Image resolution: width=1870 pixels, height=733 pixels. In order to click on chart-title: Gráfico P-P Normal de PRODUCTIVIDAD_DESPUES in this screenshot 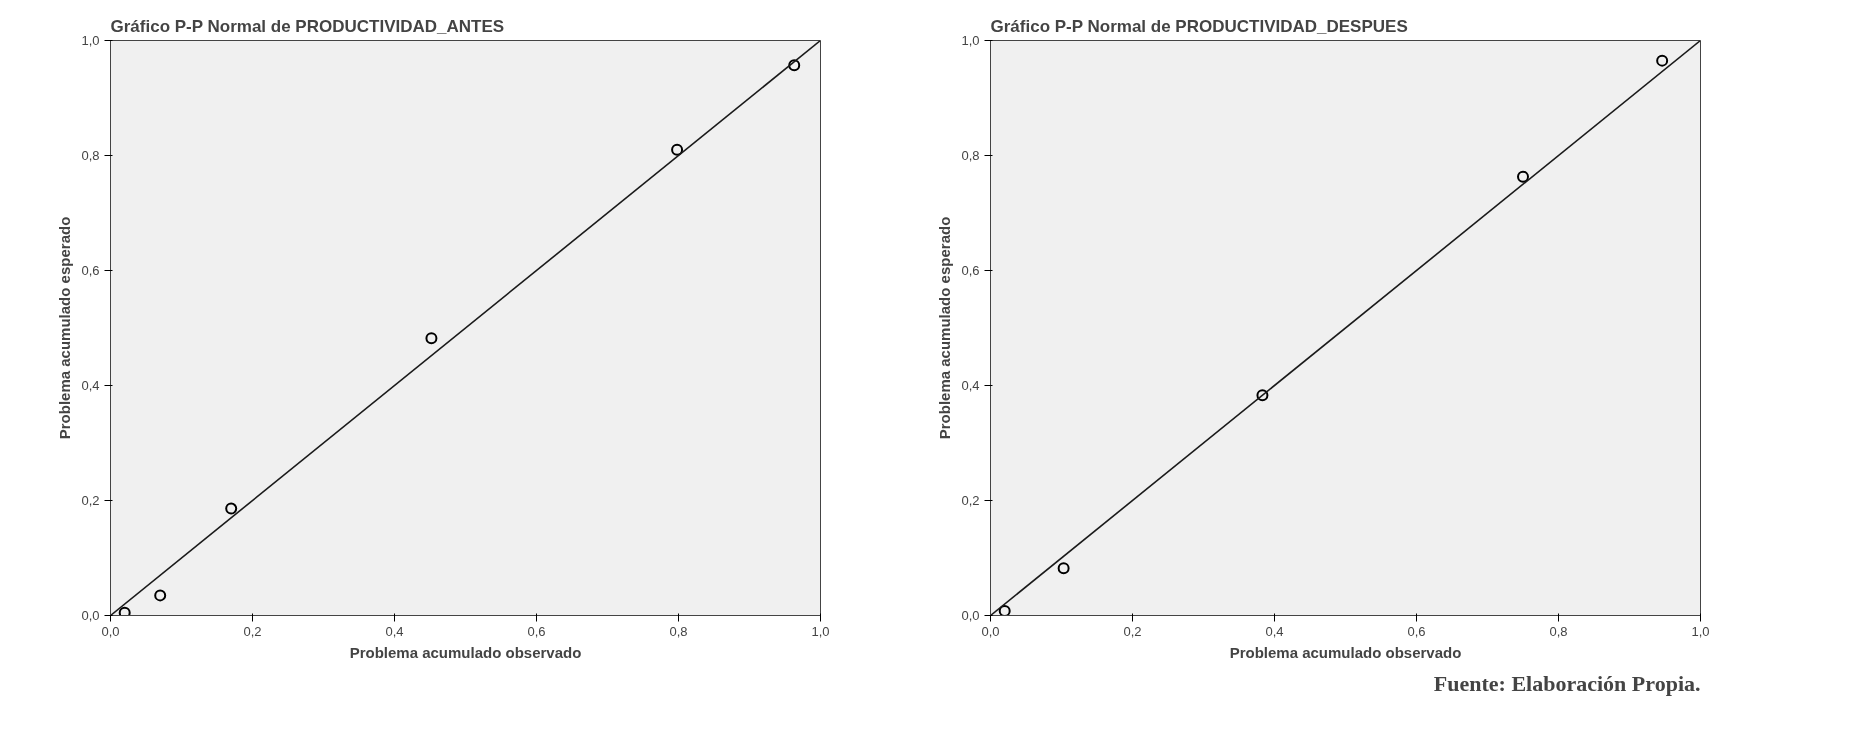, I will do `click(1199, 26)`.